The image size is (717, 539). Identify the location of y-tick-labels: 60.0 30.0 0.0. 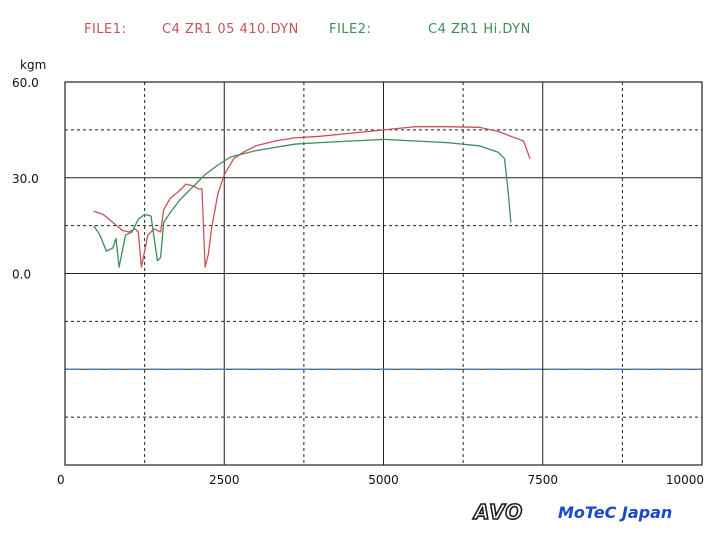
(25, 179).